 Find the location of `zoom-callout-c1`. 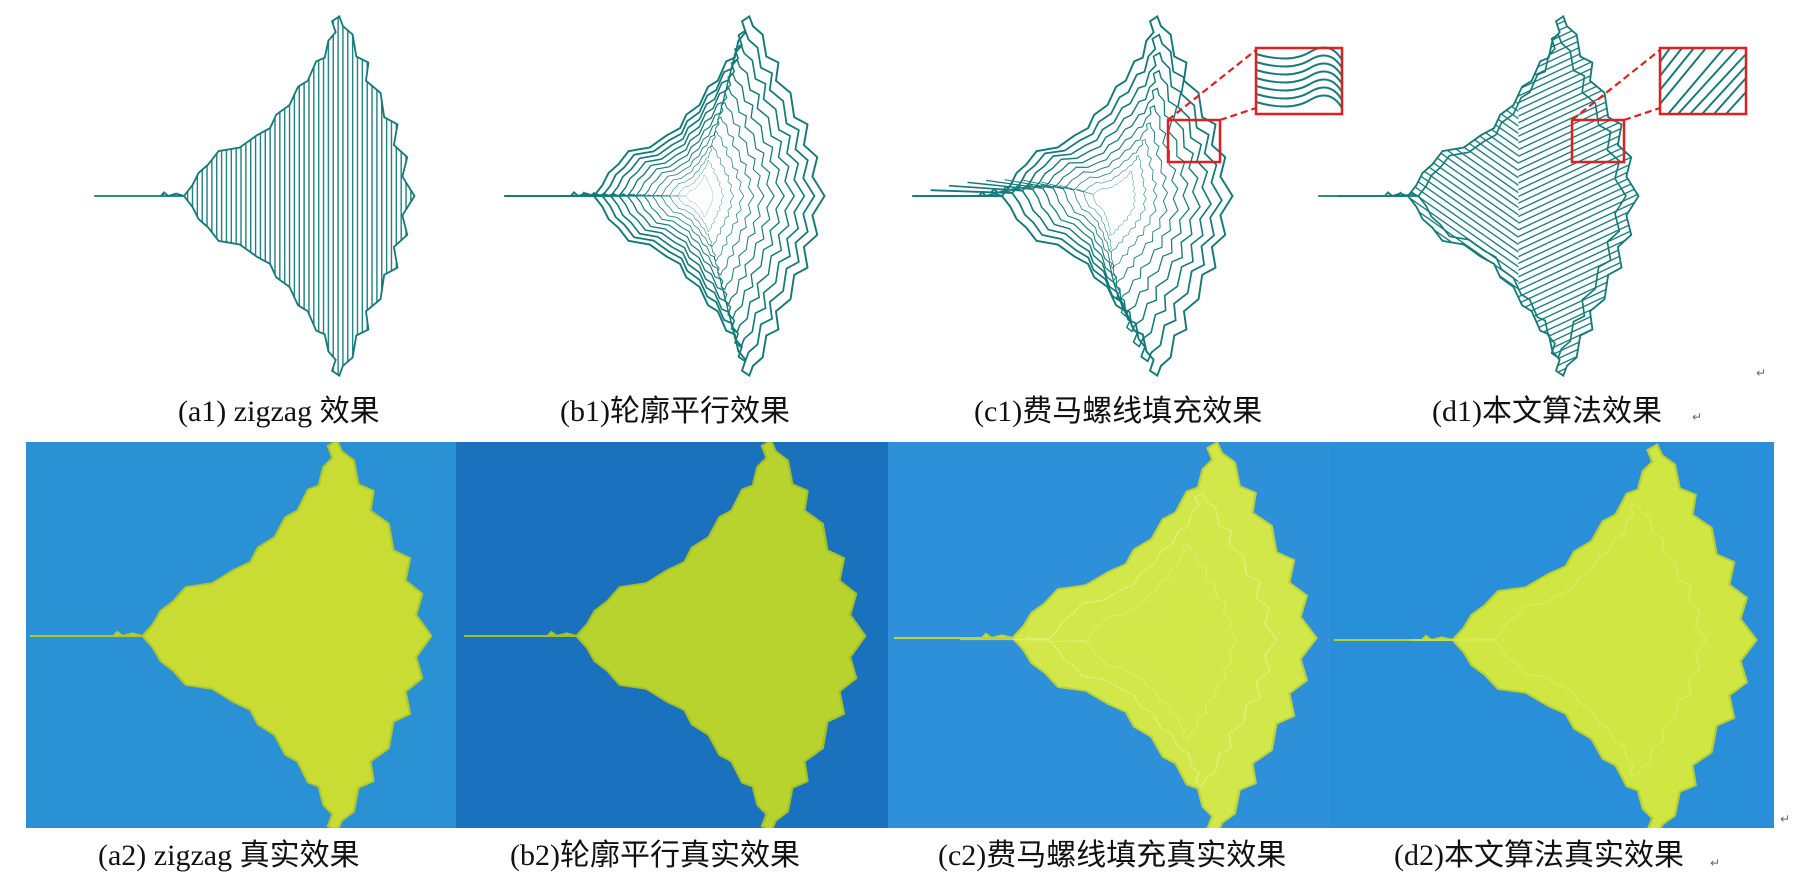

zoom-callout-c1 is located at coordinates (1255, 105).